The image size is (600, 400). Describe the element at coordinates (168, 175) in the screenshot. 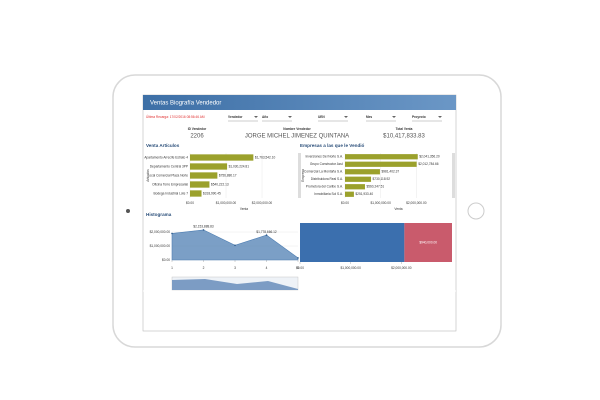

I see `y-tick-label: Local Comercial Plaza Norte` at that location.